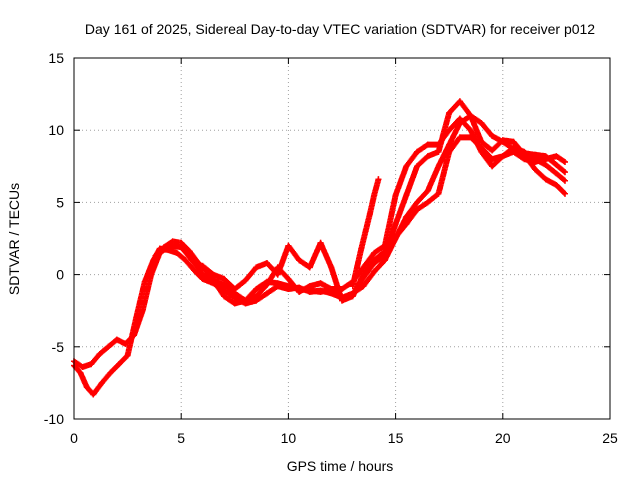 The height and width of the screenshot is (480, 640). I want to click on y-tick-label: 0, so click(60, 275).